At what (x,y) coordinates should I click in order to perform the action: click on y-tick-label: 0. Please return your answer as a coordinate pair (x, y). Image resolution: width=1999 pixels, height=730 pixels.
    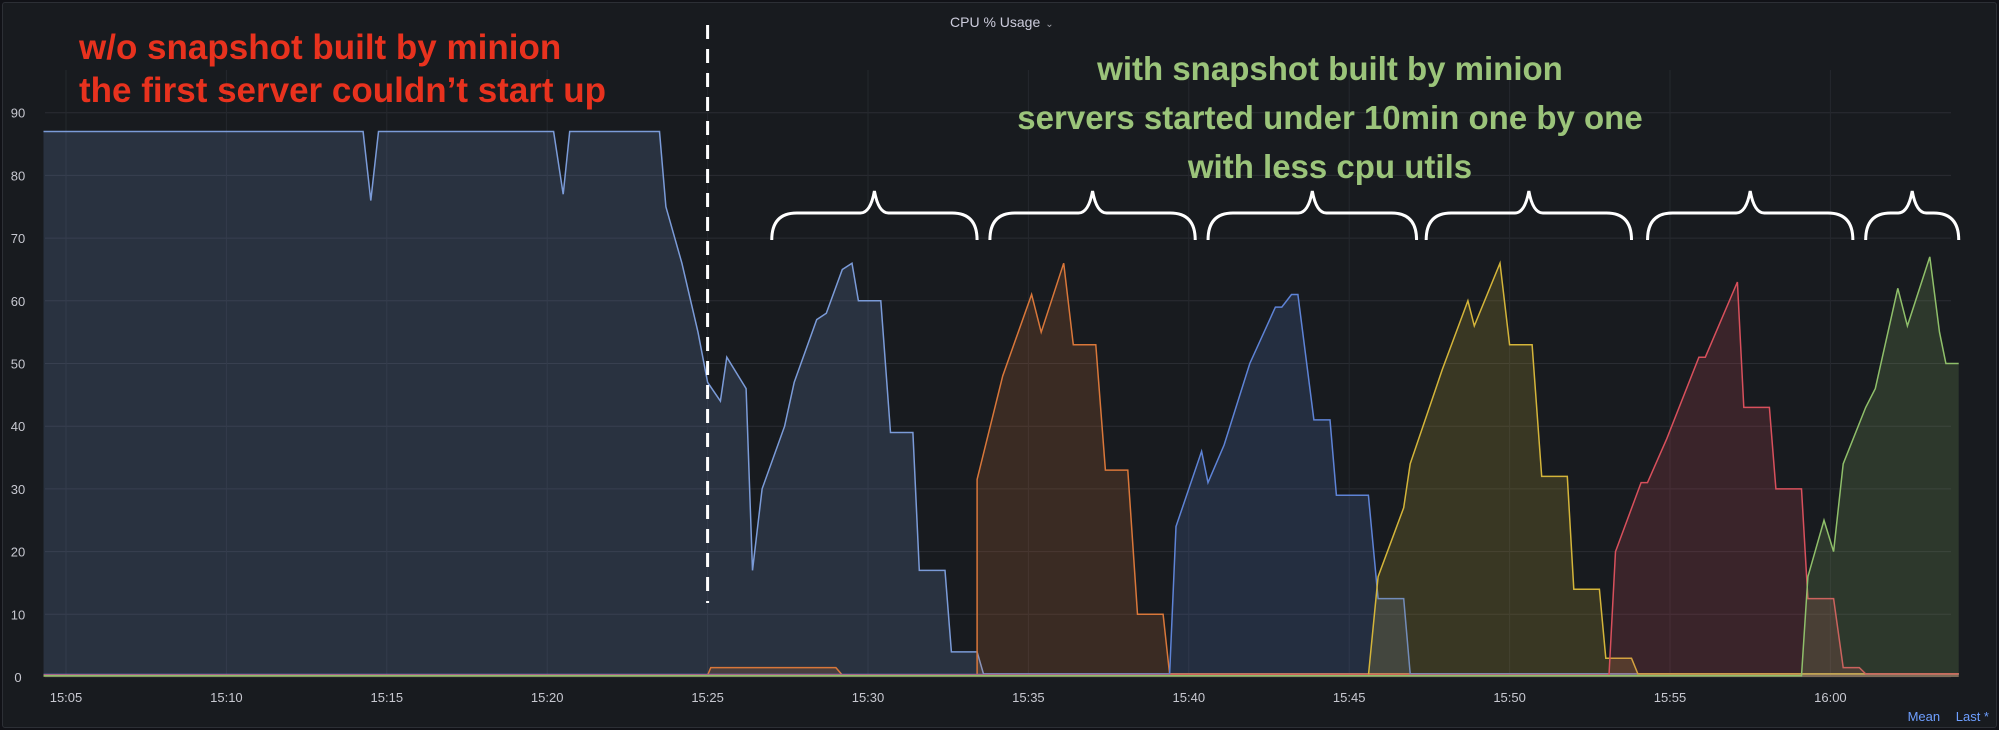
    Looking at the image, I should click on (17, 677).